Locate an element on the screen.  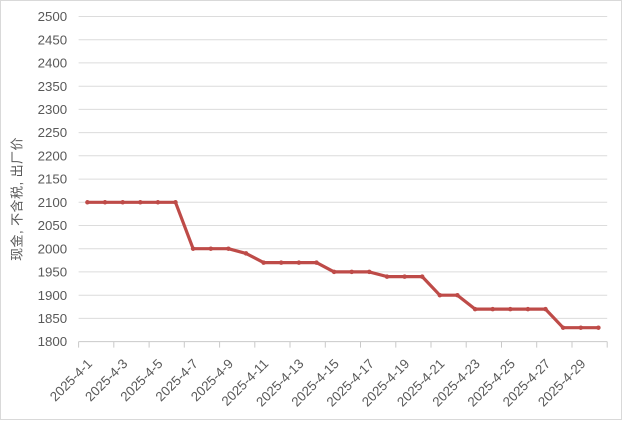
svg-text: 2100 is located at coordinates (53, 202).